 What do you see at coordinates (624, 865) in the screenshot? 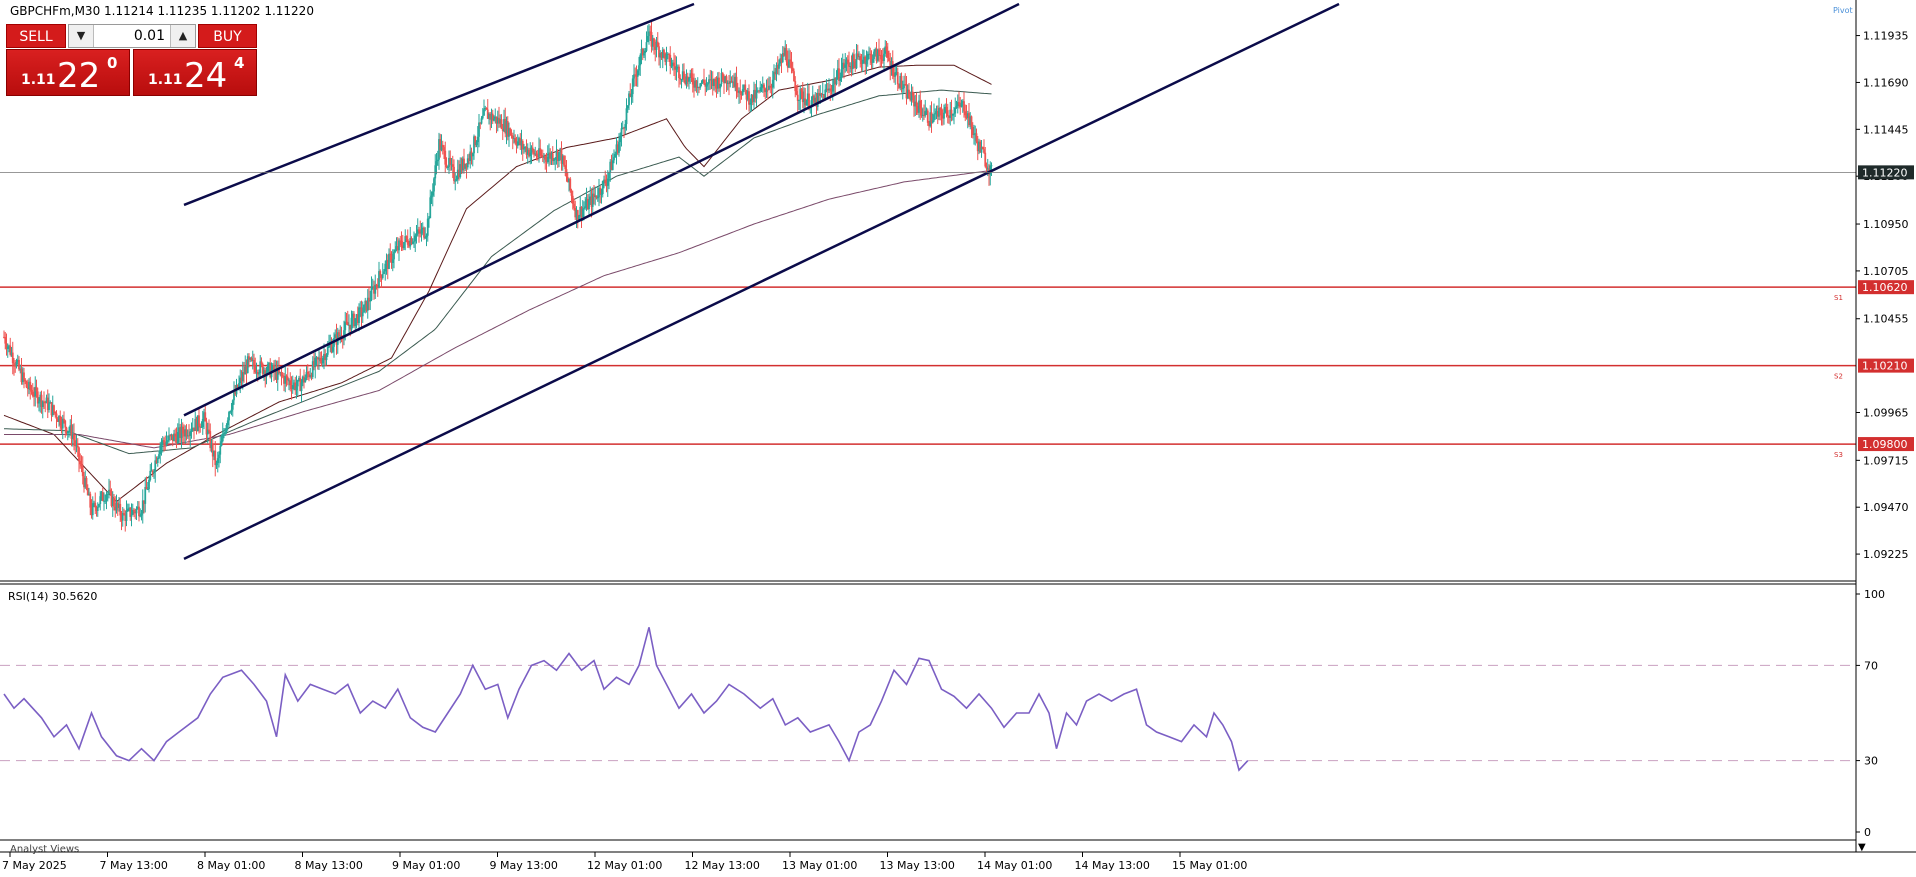
I see `time-tick-label: 12 May 01:00` at bounding box center [624, 865].